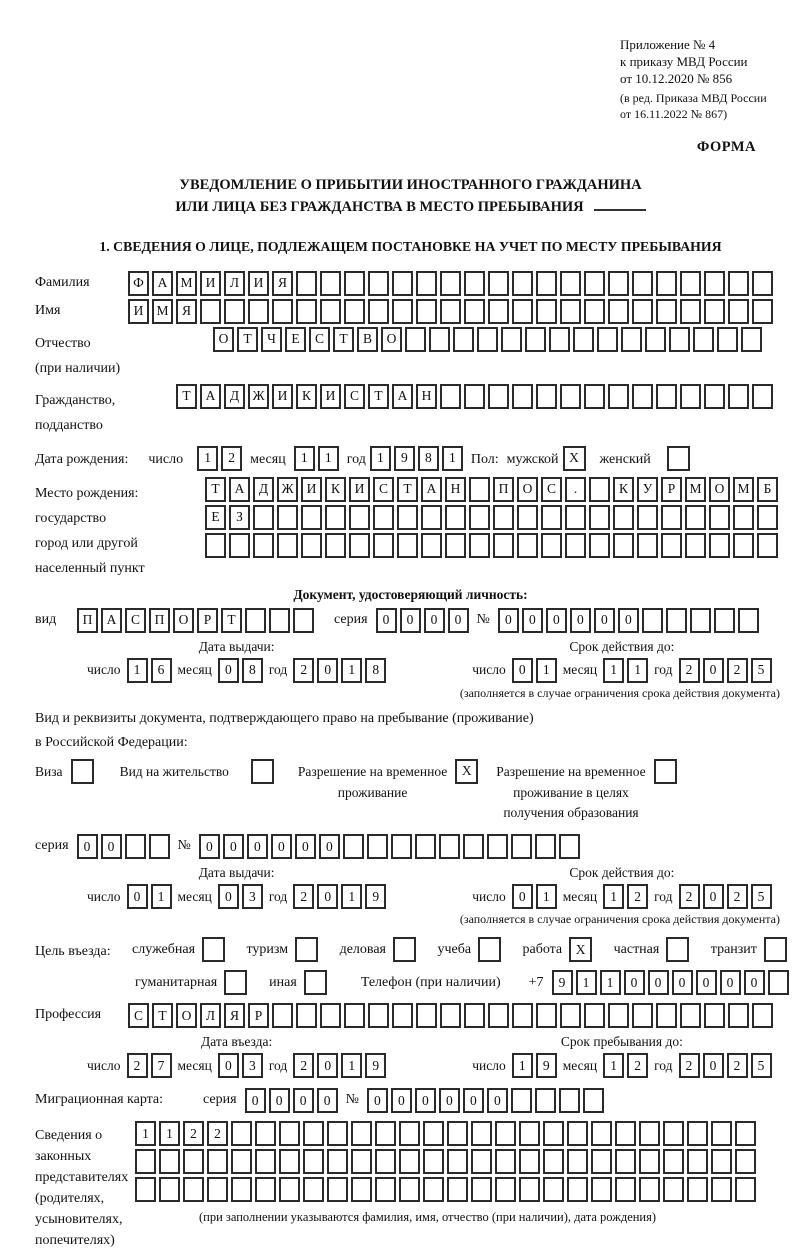  What do you see at coordinates (263, 489) in the screenshot?
I see `char-cell: Д` at bounding box center [263, 489].